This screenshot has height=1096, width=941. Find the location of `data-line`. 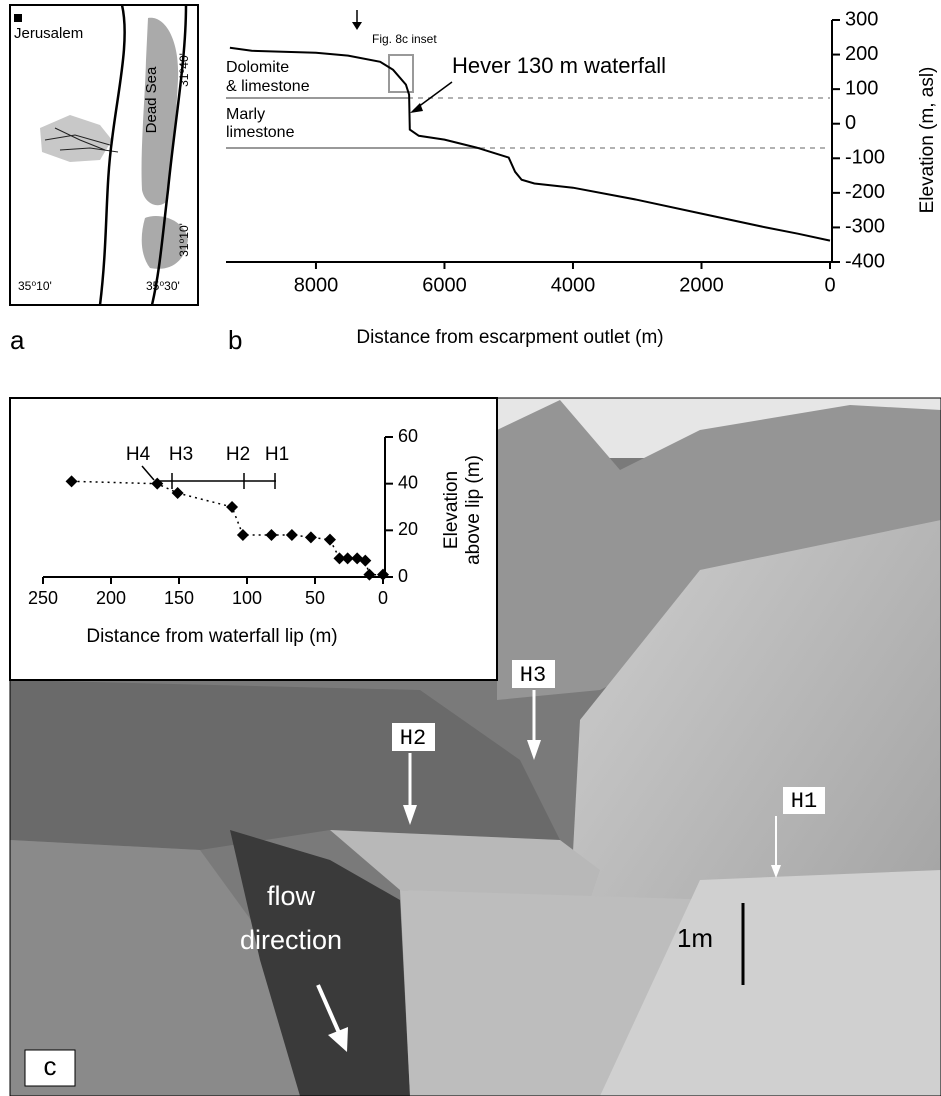

data-line is located at coordinates (530, 144).